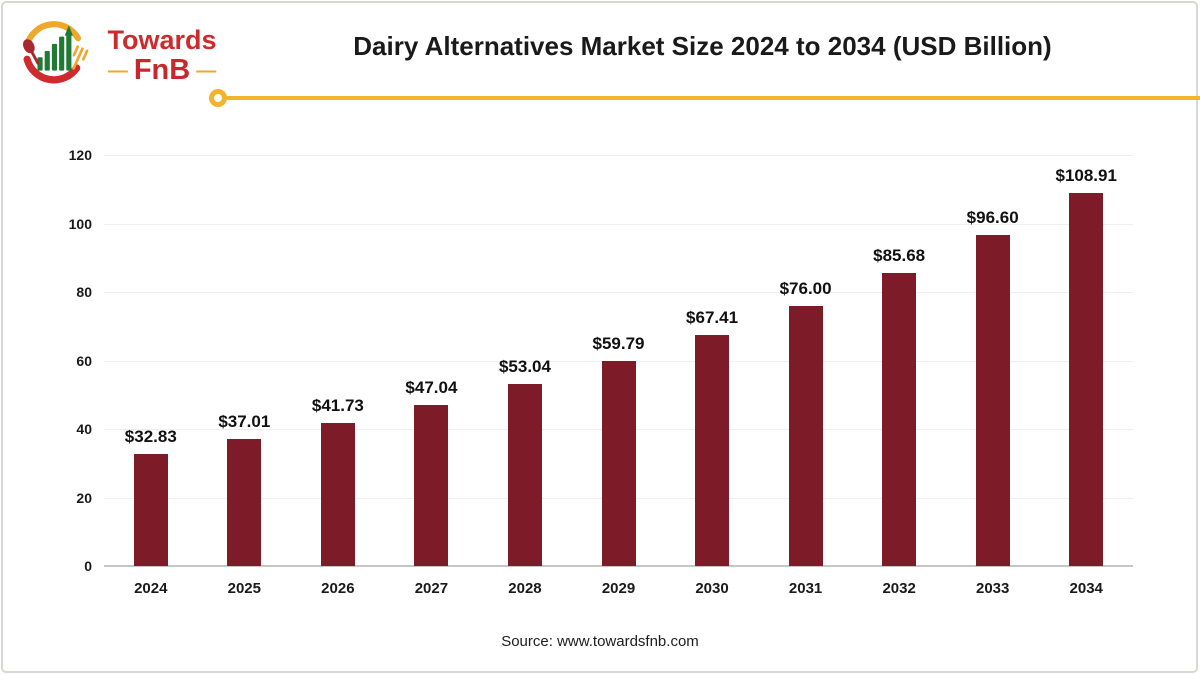 The width and height of the screenshot is (1200, 675). I want to click on x-tick-label-2027: 2027, so click(431, 588).